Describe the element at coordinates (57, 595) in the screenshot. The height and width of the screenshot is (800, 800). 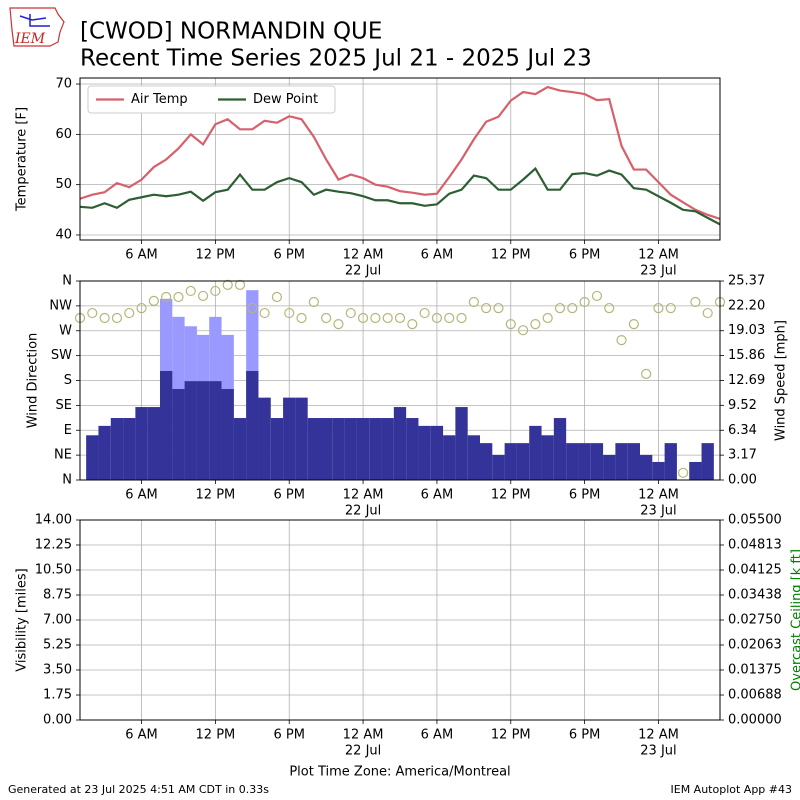
I see `y-tick-label: 8.75` at that location.